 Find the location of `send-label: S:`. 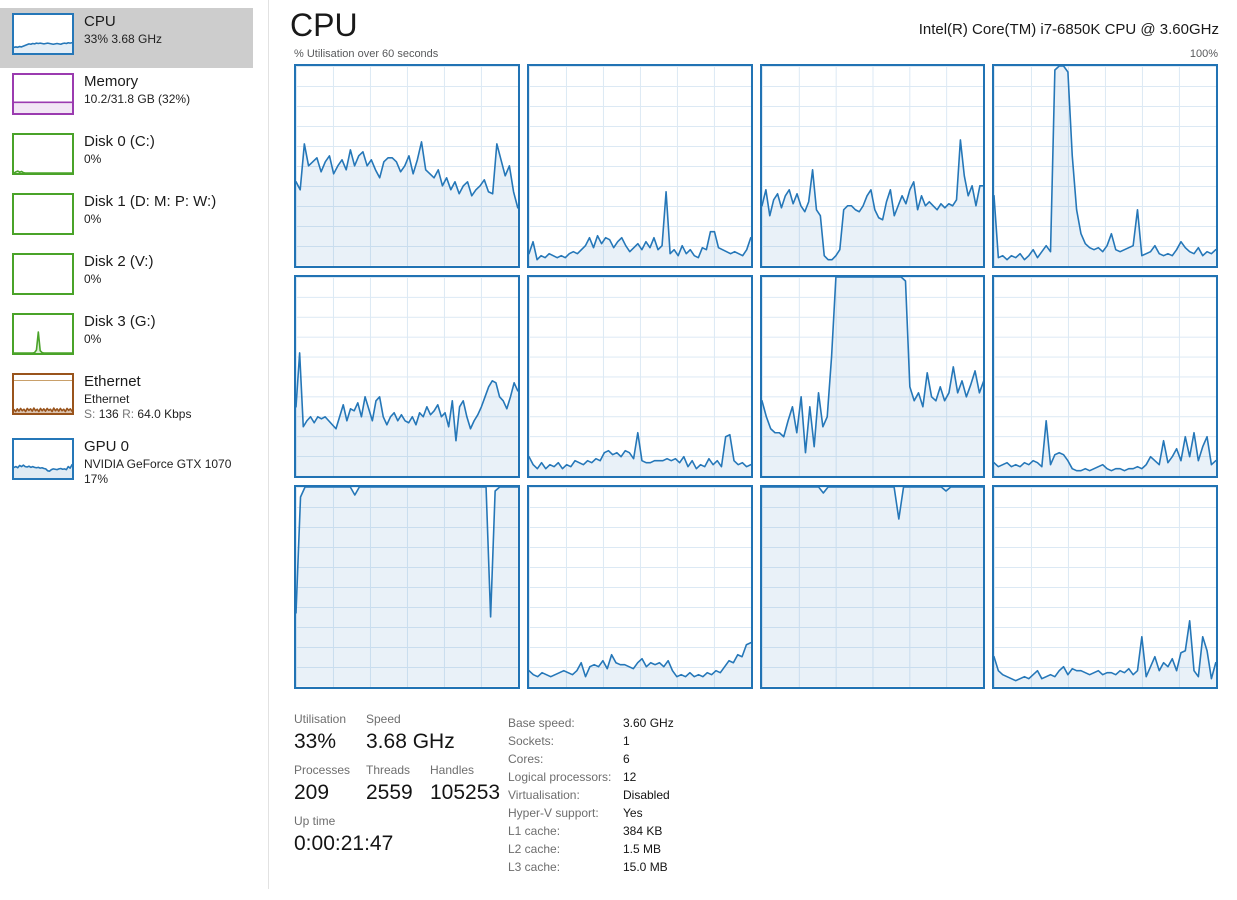

send-label: S: is located at coordinates (90, 414).